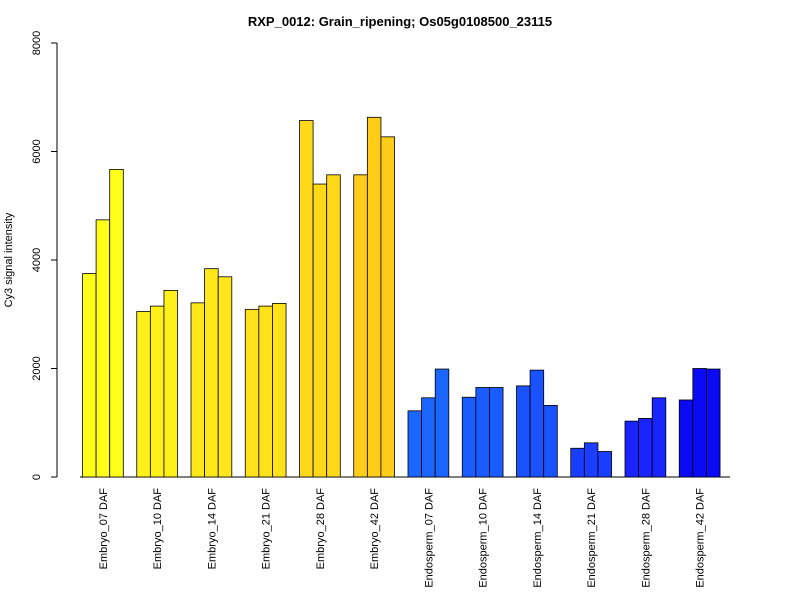 The width and height of the screenshot is (800, 600). Describe the element at coordinates (429, 538) in the screenshot. I see `category-label: Endosperm_07 DAF` at that location.